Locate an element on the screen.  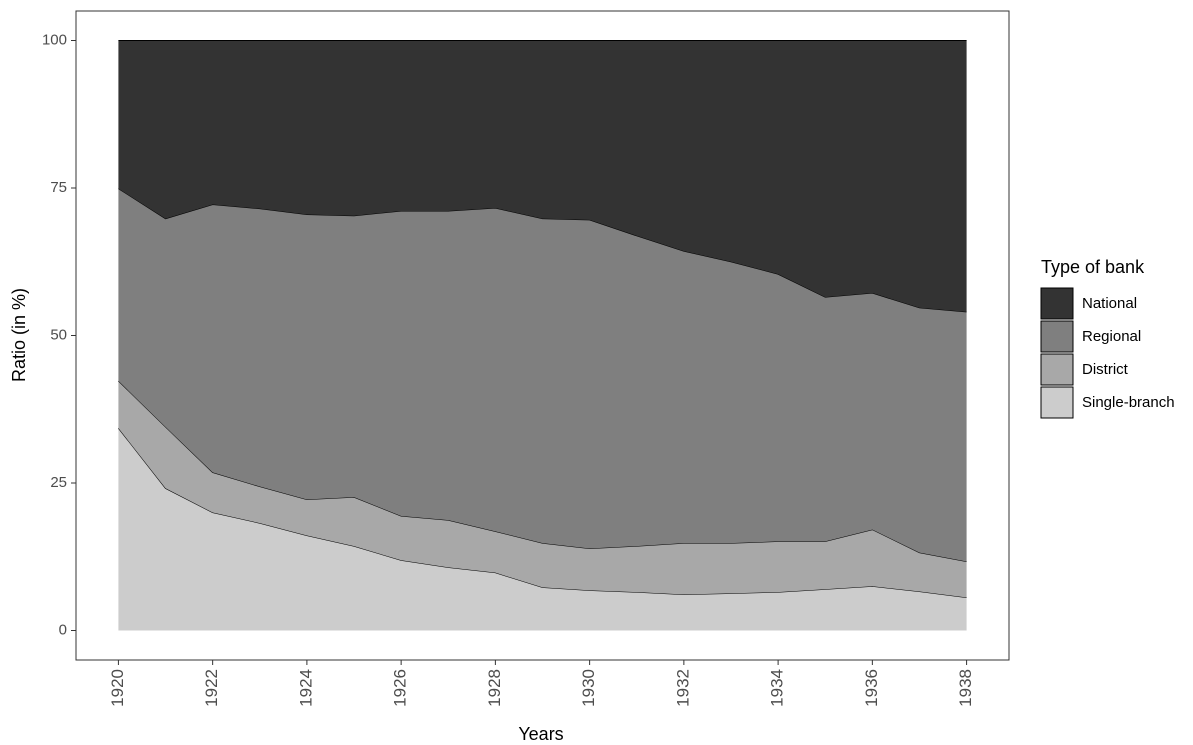
y-tick-label: 50 is located at coordinates (58, 334).